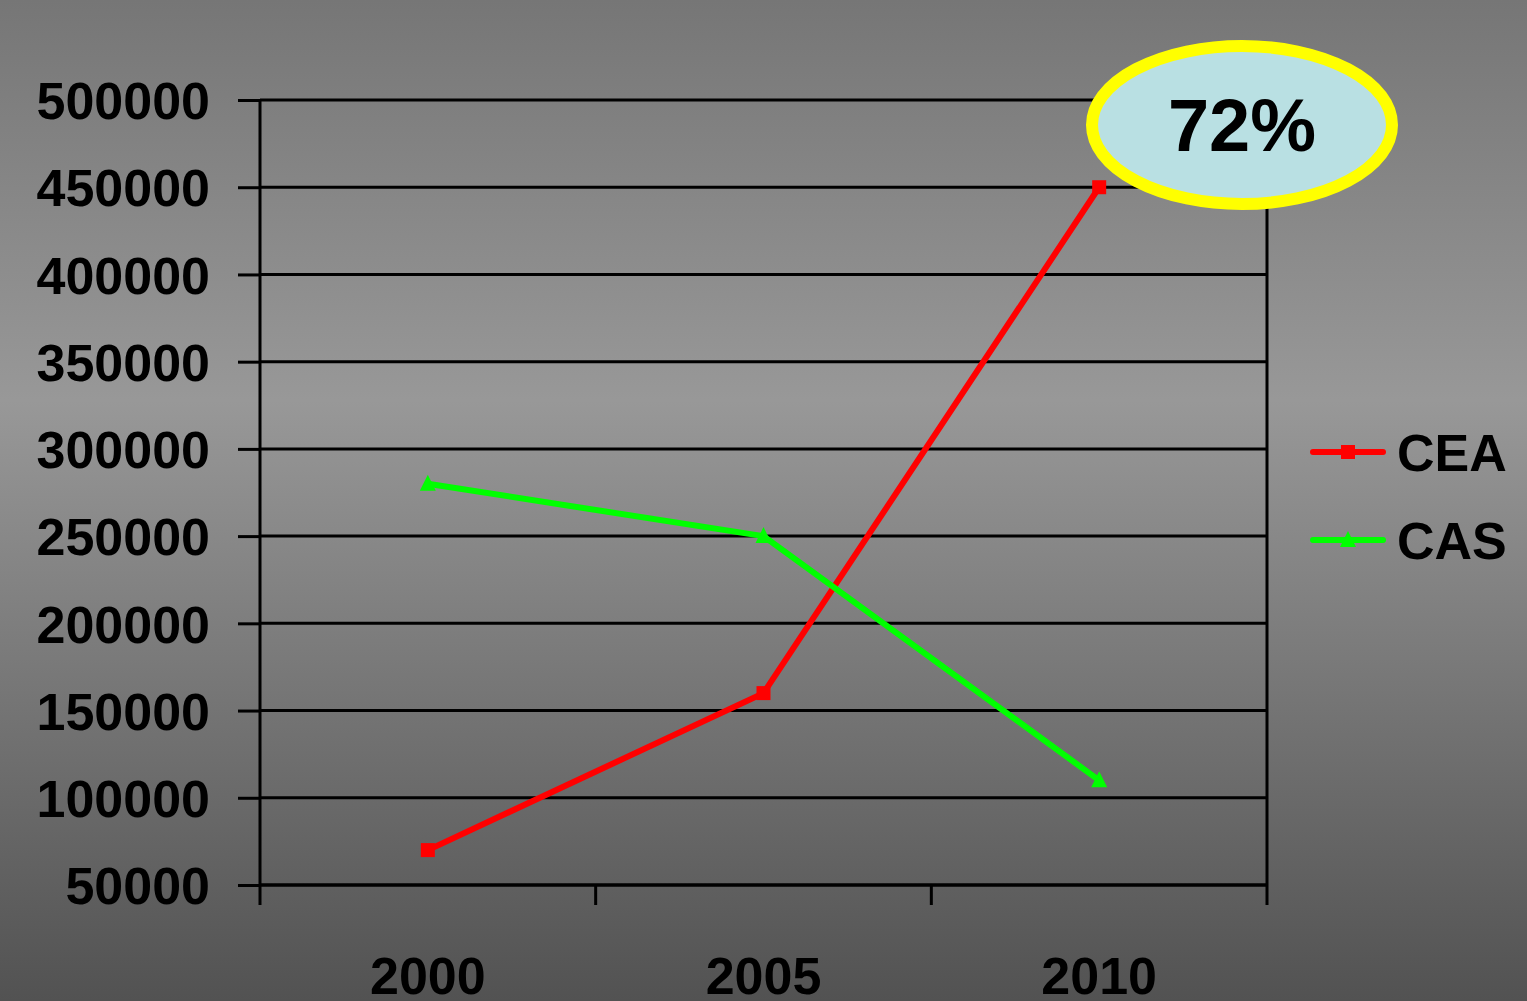 The width and height of the screenshot is (1527, 1001). I want to click on y-tick-label: 300000, so click(123, 450).